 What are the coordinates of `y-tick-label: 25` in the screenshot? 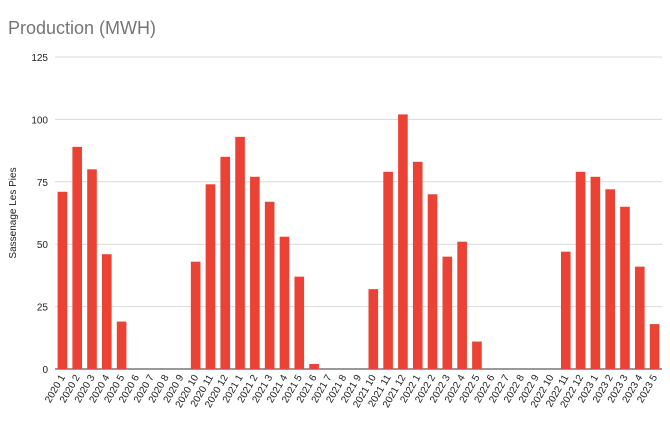 It's located at (43, 308).